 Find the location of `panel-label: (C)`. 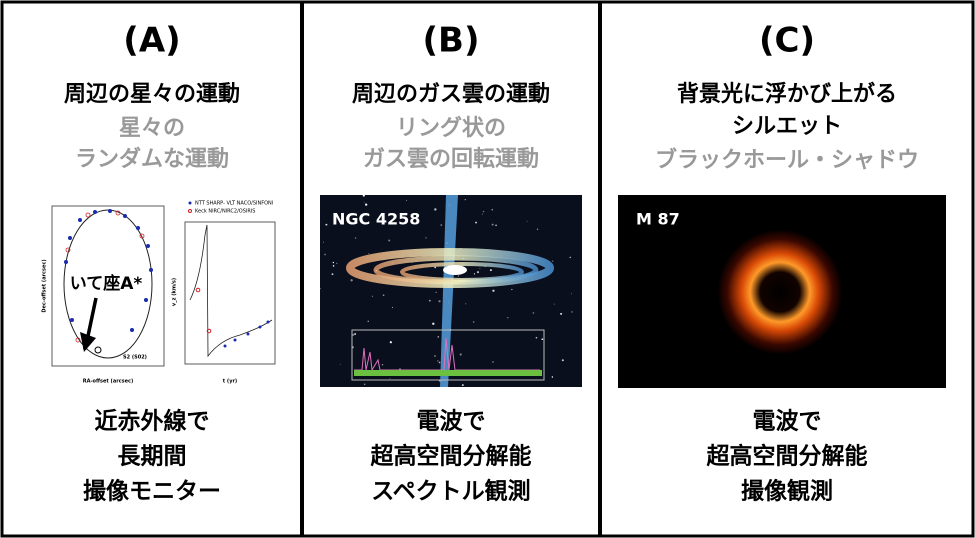

panel-label: (C) is located at coordinates (787, 41).